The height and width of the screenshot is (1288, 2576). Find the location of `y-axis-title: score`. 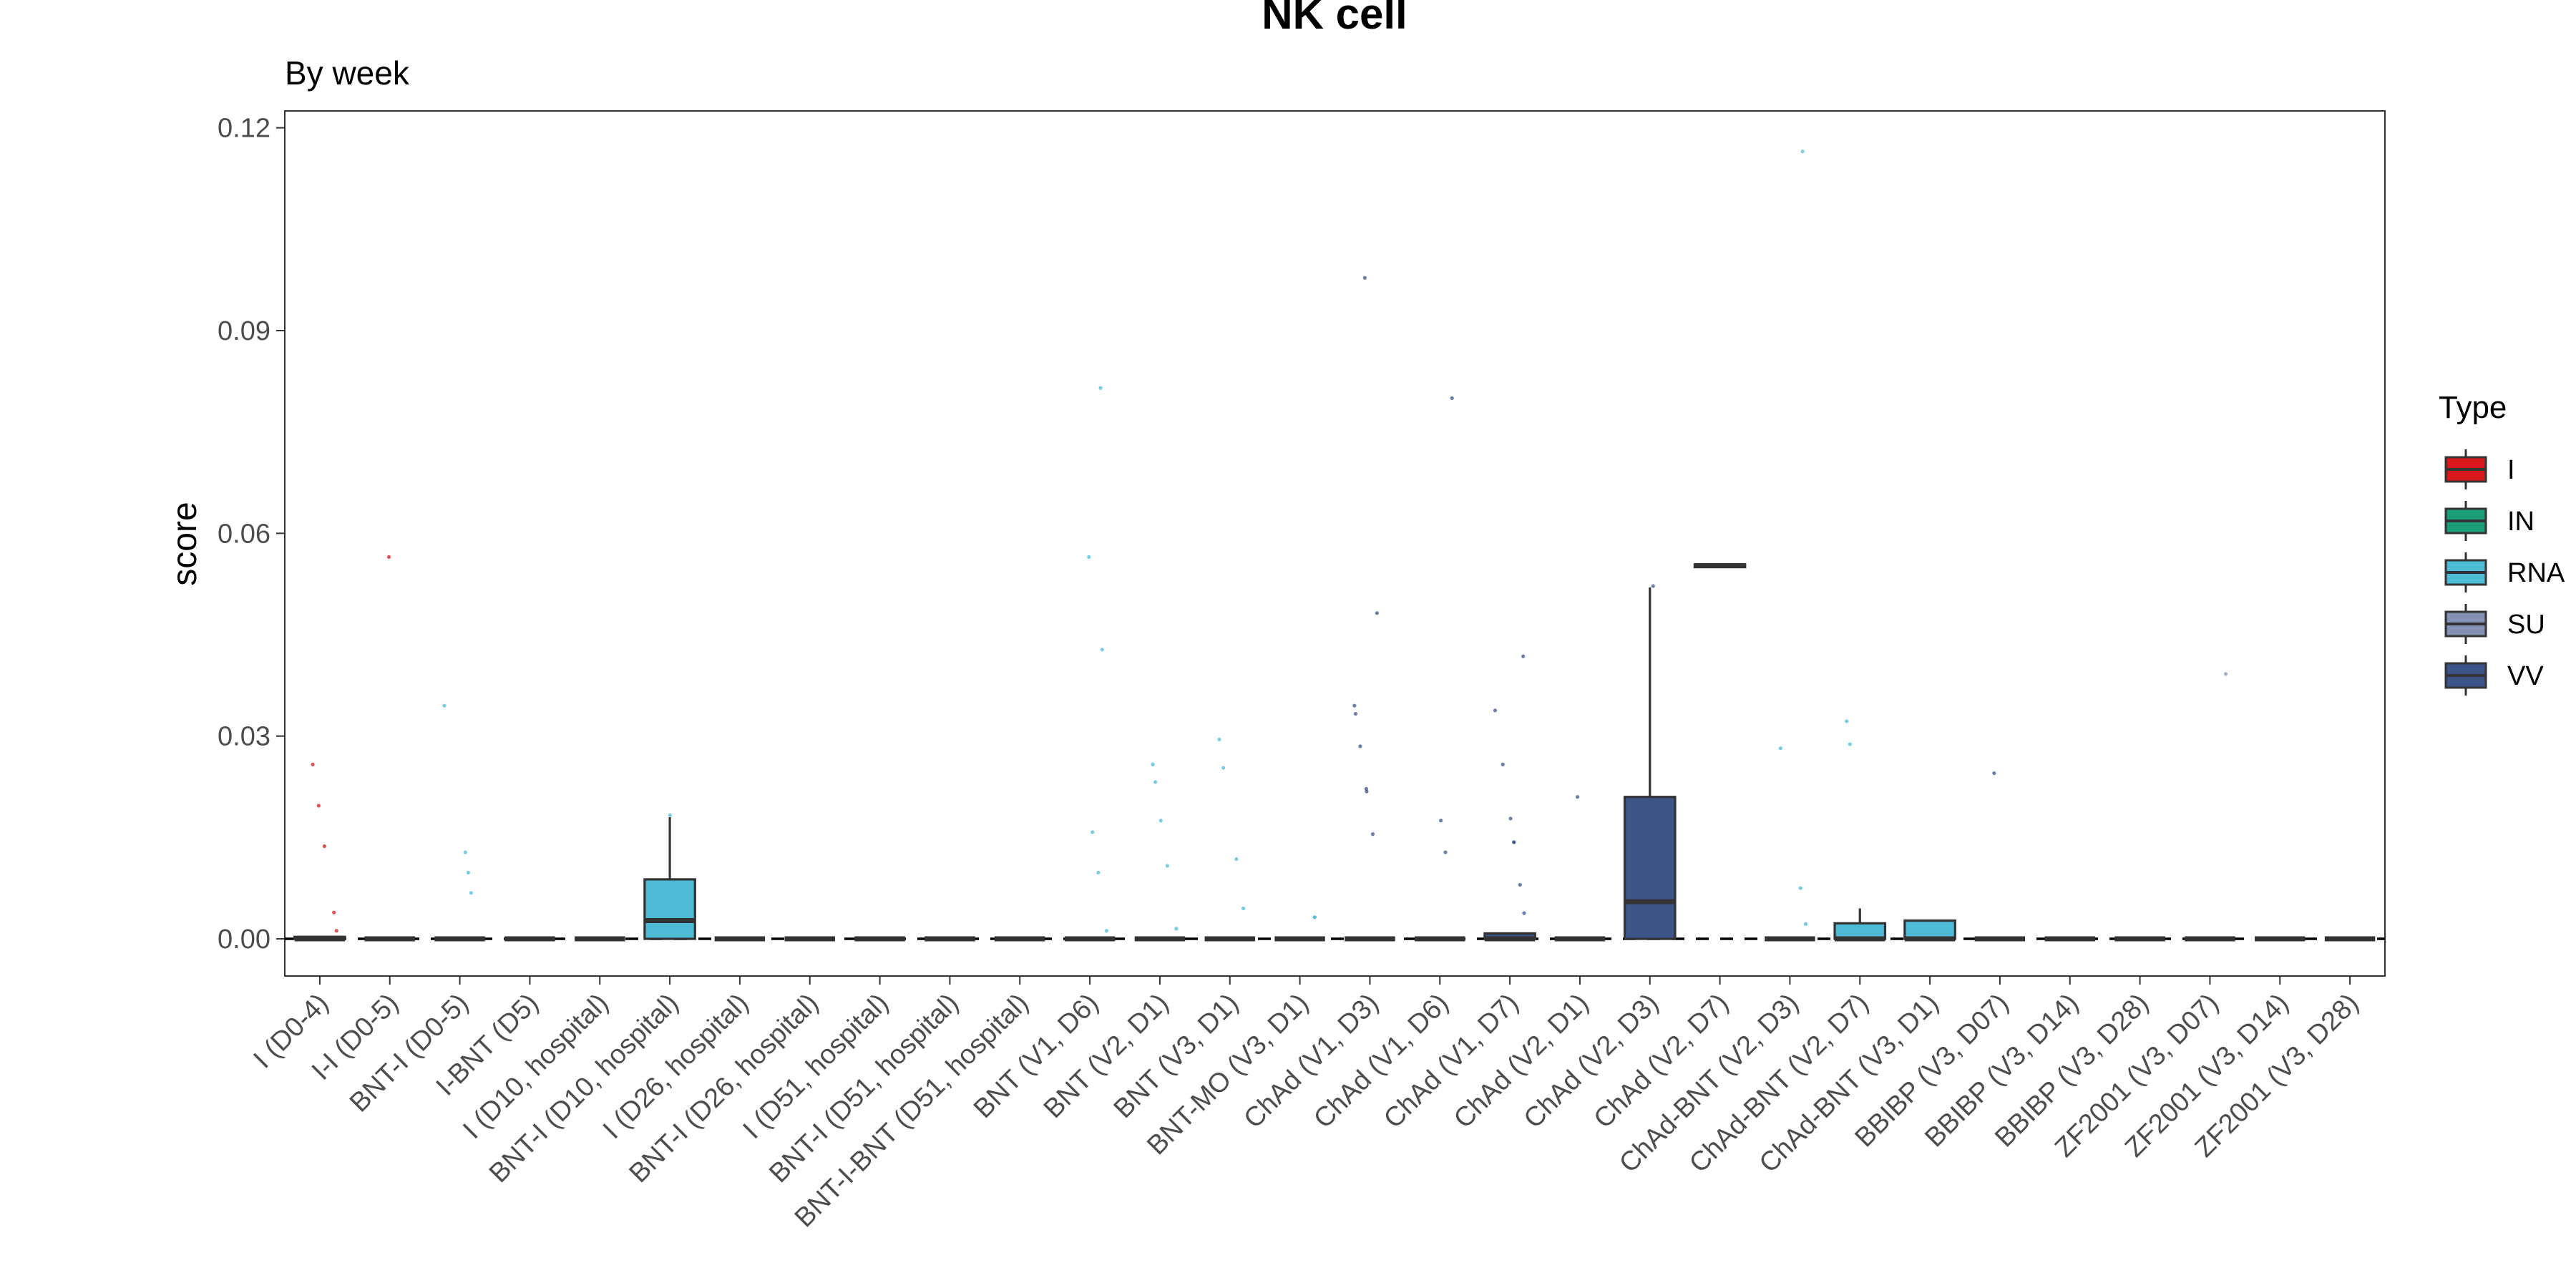

y-axis-title: score is located at coordinates (185, 543).